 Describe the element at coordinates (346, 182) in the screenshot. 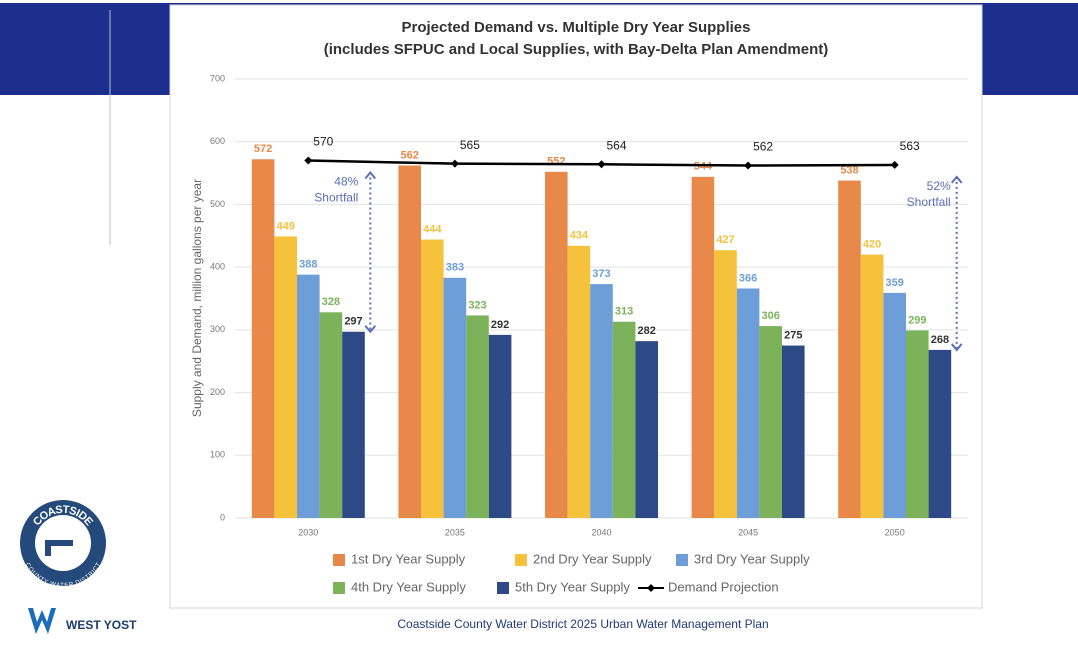

I see `annotation: 48%` at that location.